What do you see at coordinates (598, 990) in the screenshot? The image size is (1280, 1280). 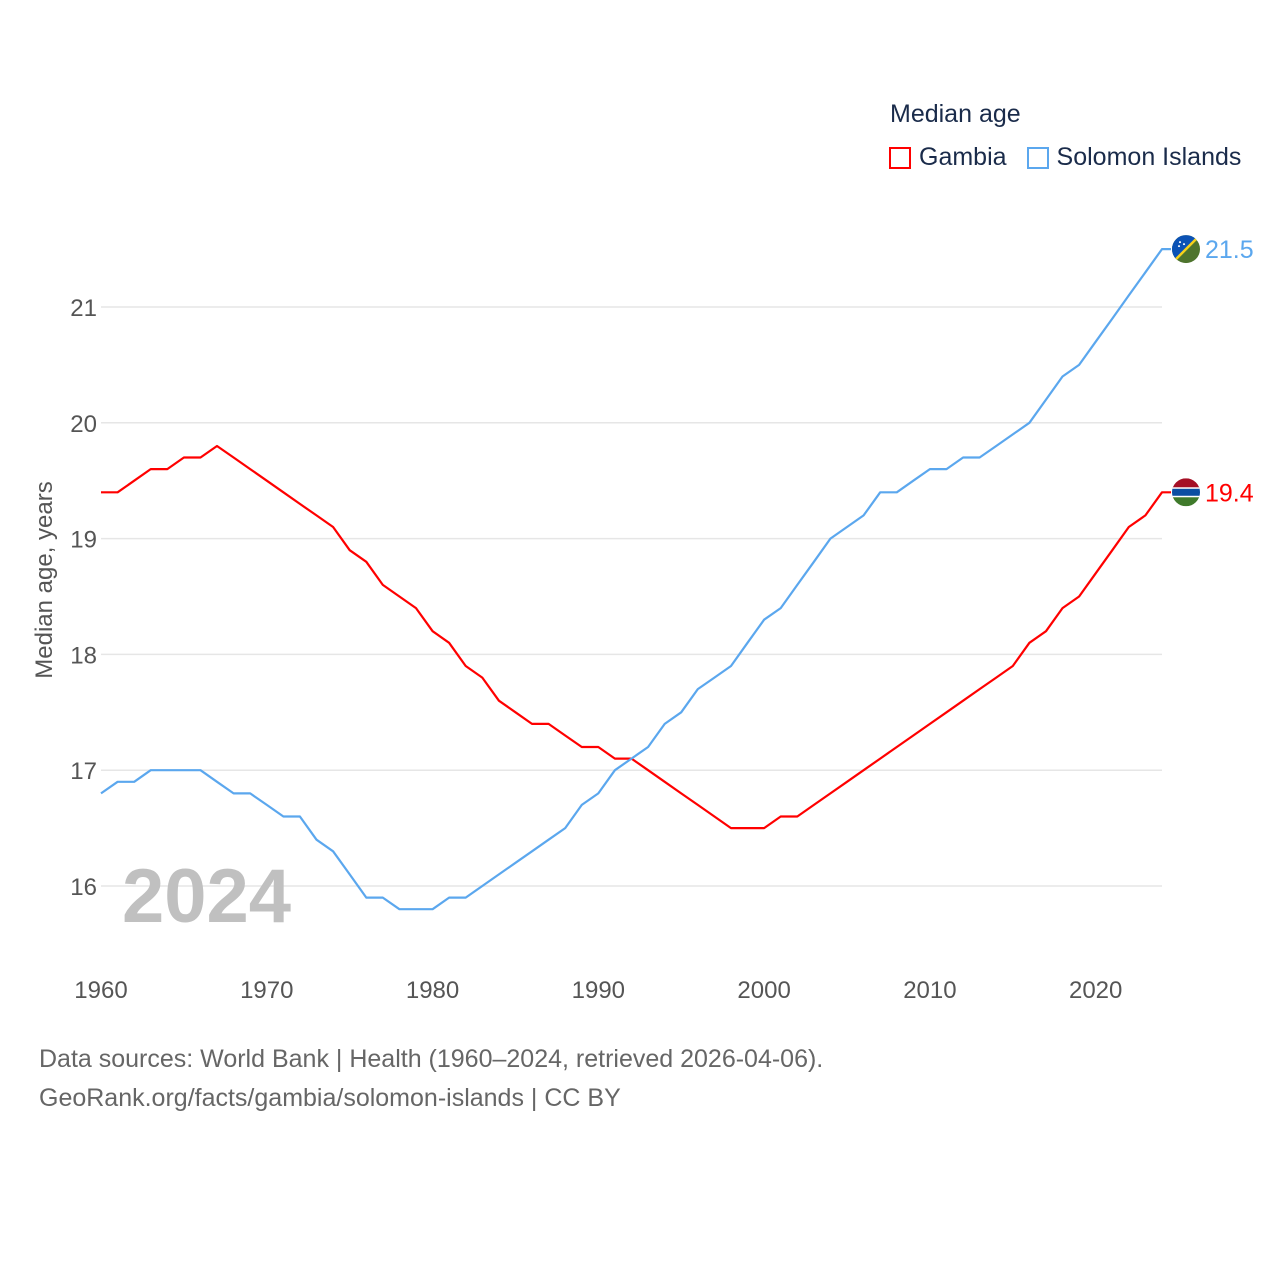 I see `x-tick-label: 1990` at bounding box center [598, 990].